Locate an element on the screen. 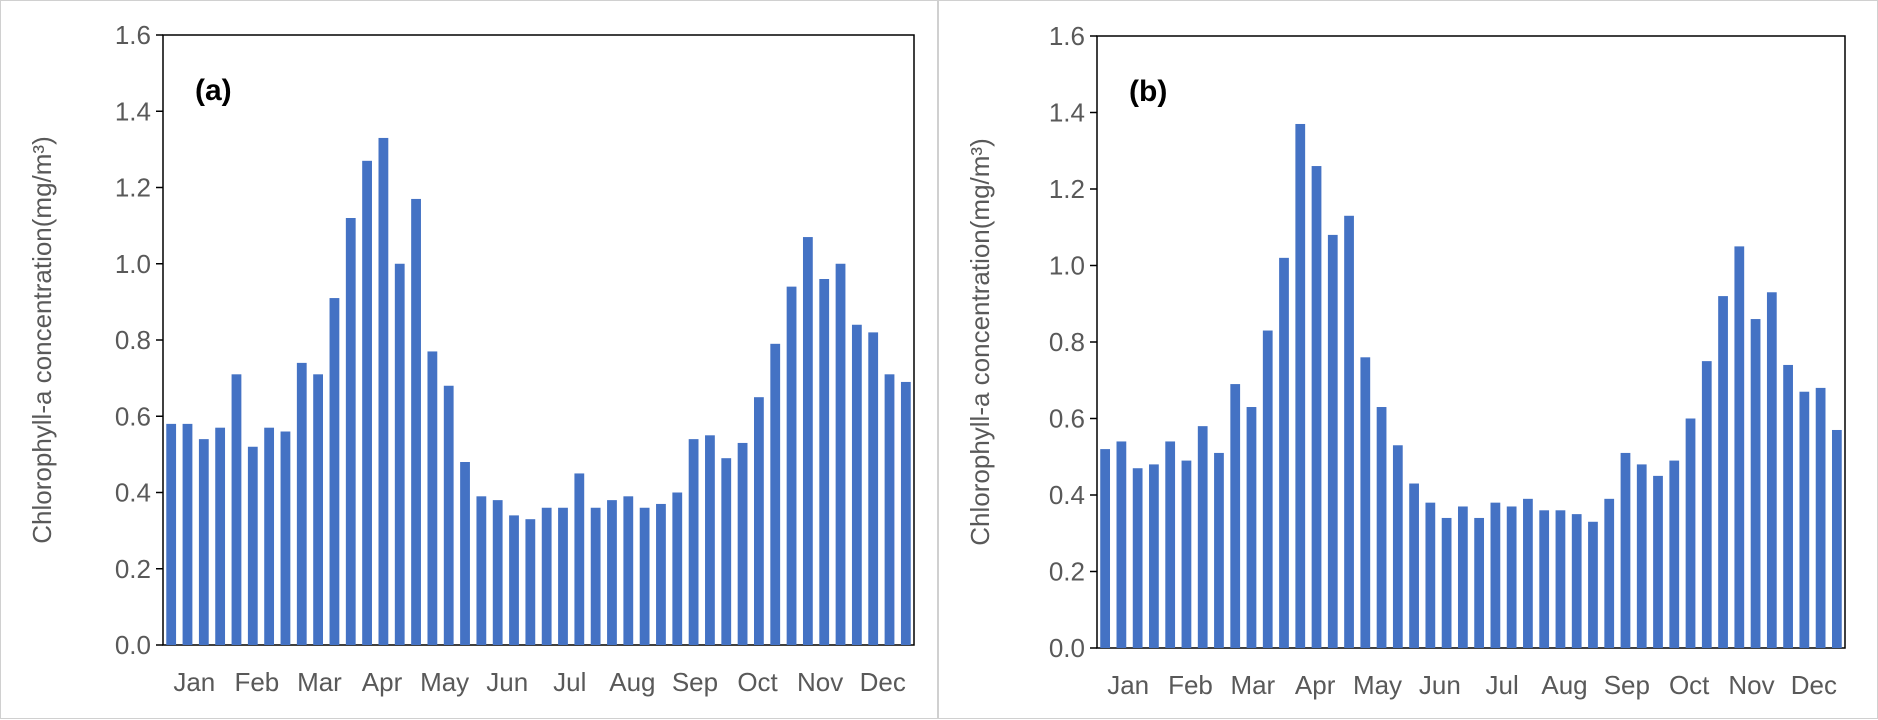 This screenshot has height=720, width=1878. panel-label: (b) is located at coordinates (1148, 91).